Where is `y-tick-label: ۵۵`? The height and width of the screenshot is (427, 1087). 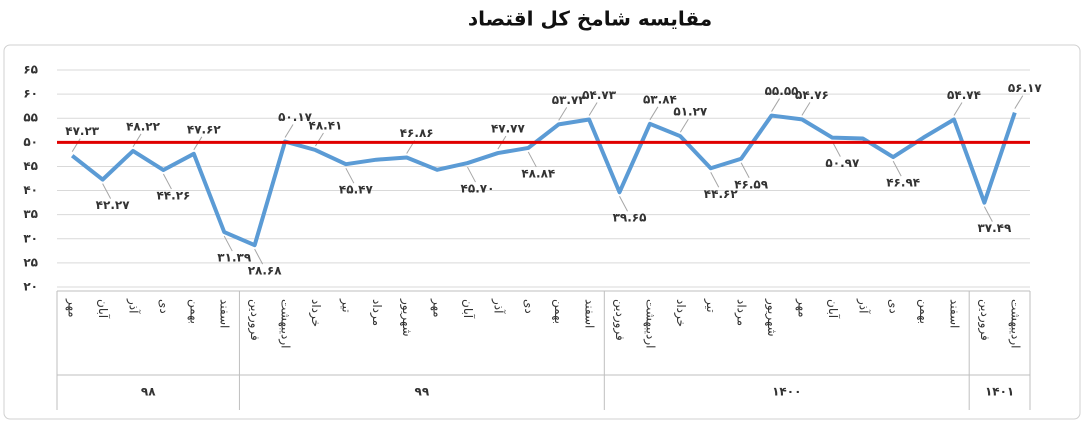 y-tick-label: ۵۵ is located at coordinates (30, 118).